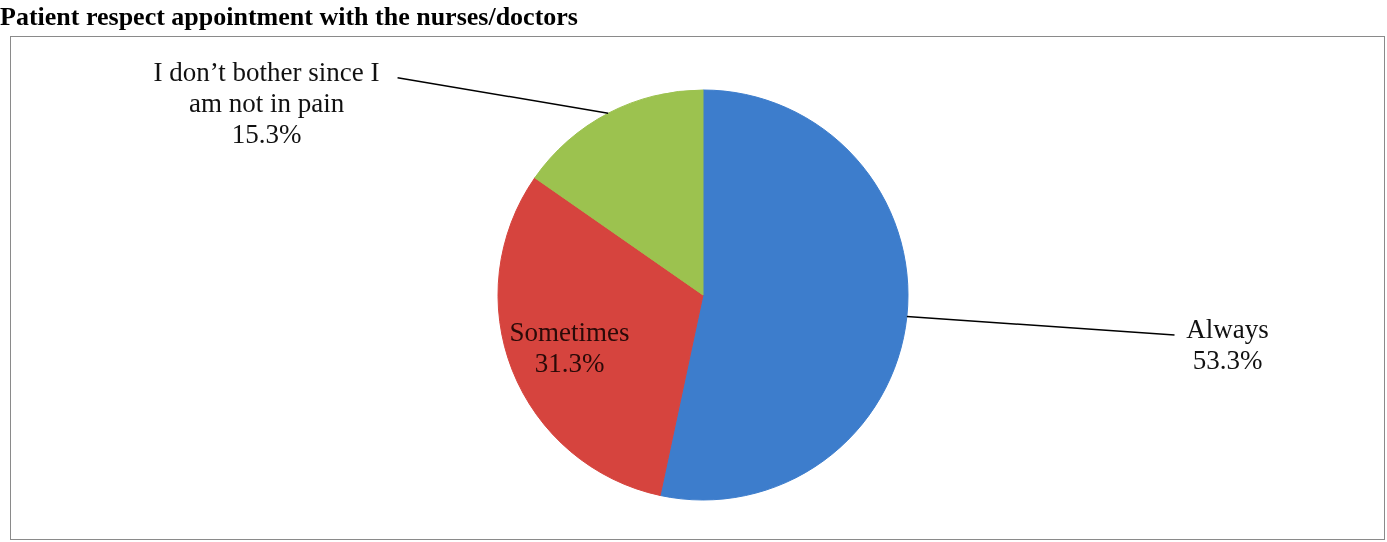 The height and width of the screenshot is (542, 1387). What do you see at coordinates (266, 133) in the screenshot?
I see `data-label: 15.3%` at bounding box center [266, 133].